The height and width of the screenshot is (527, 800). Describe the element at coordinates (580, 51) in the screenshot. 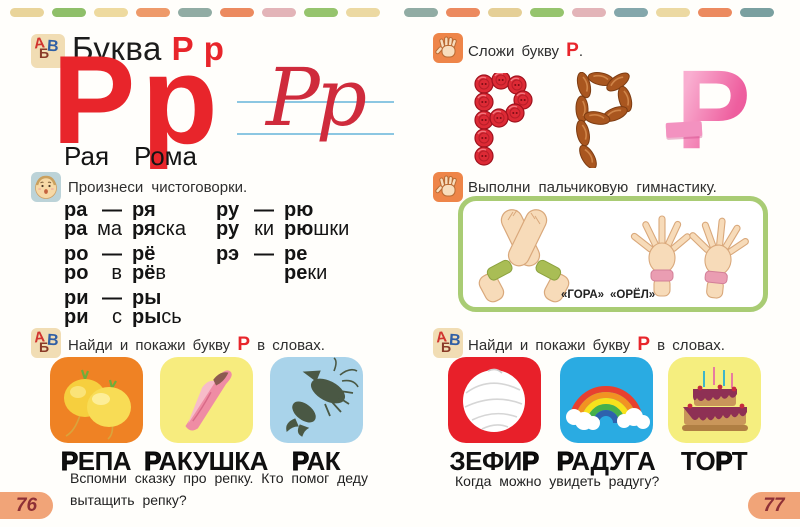

I see `text-segment: .` at that location.